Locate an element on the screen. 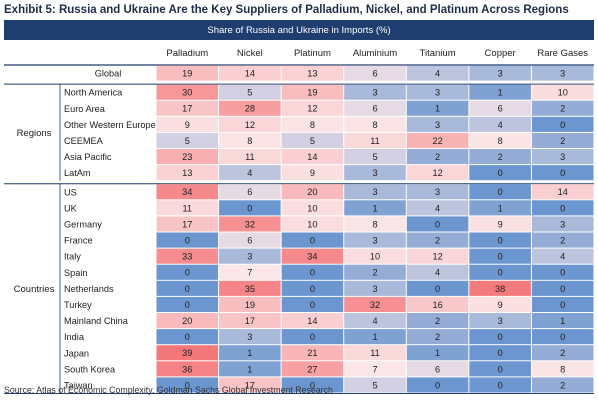 This screenshot has height=401, width=598. cell-value: 22 is located at coordinates (437, 141).